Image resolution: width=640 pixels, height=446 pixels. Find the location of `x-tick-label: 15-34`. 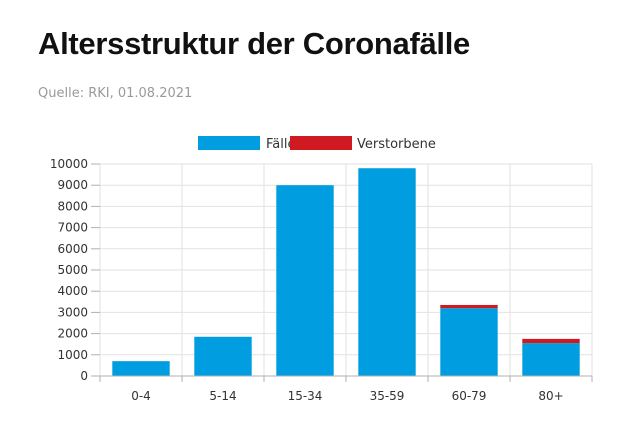

x-tick-label: 15-34 is located at coordinates (305, 396).